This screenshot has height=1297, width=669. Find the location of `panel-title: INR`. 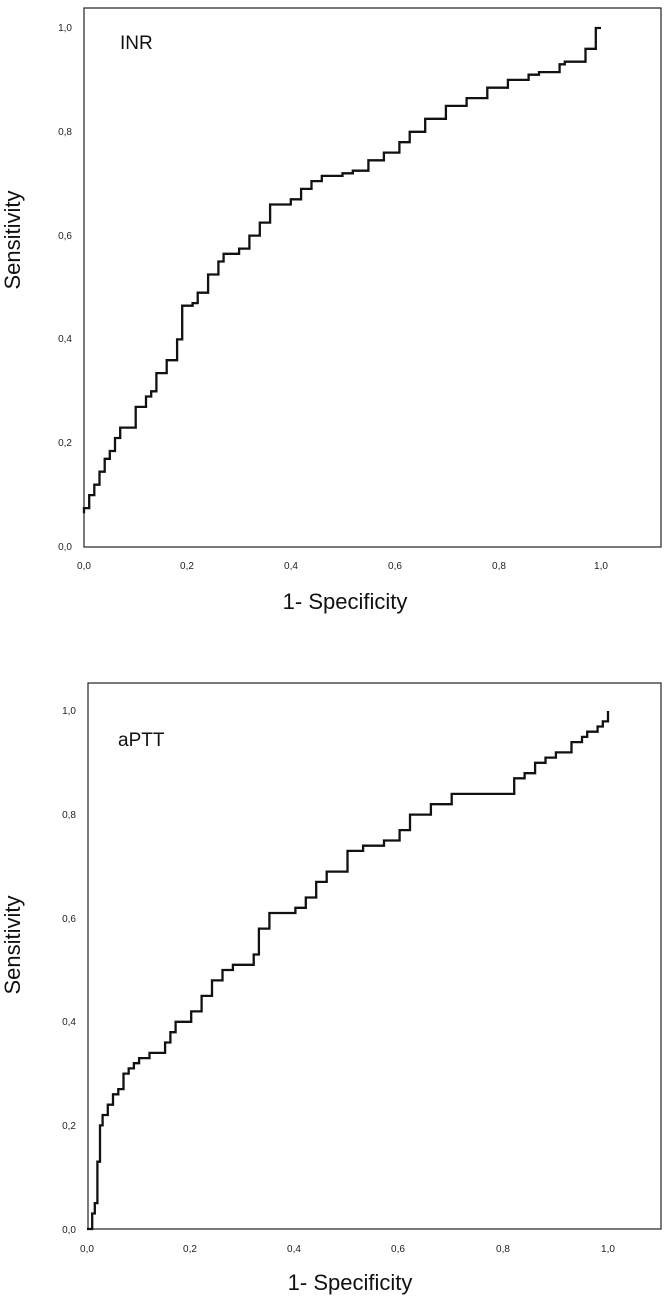

panel-title: INR is located at coordinates (136, 43).